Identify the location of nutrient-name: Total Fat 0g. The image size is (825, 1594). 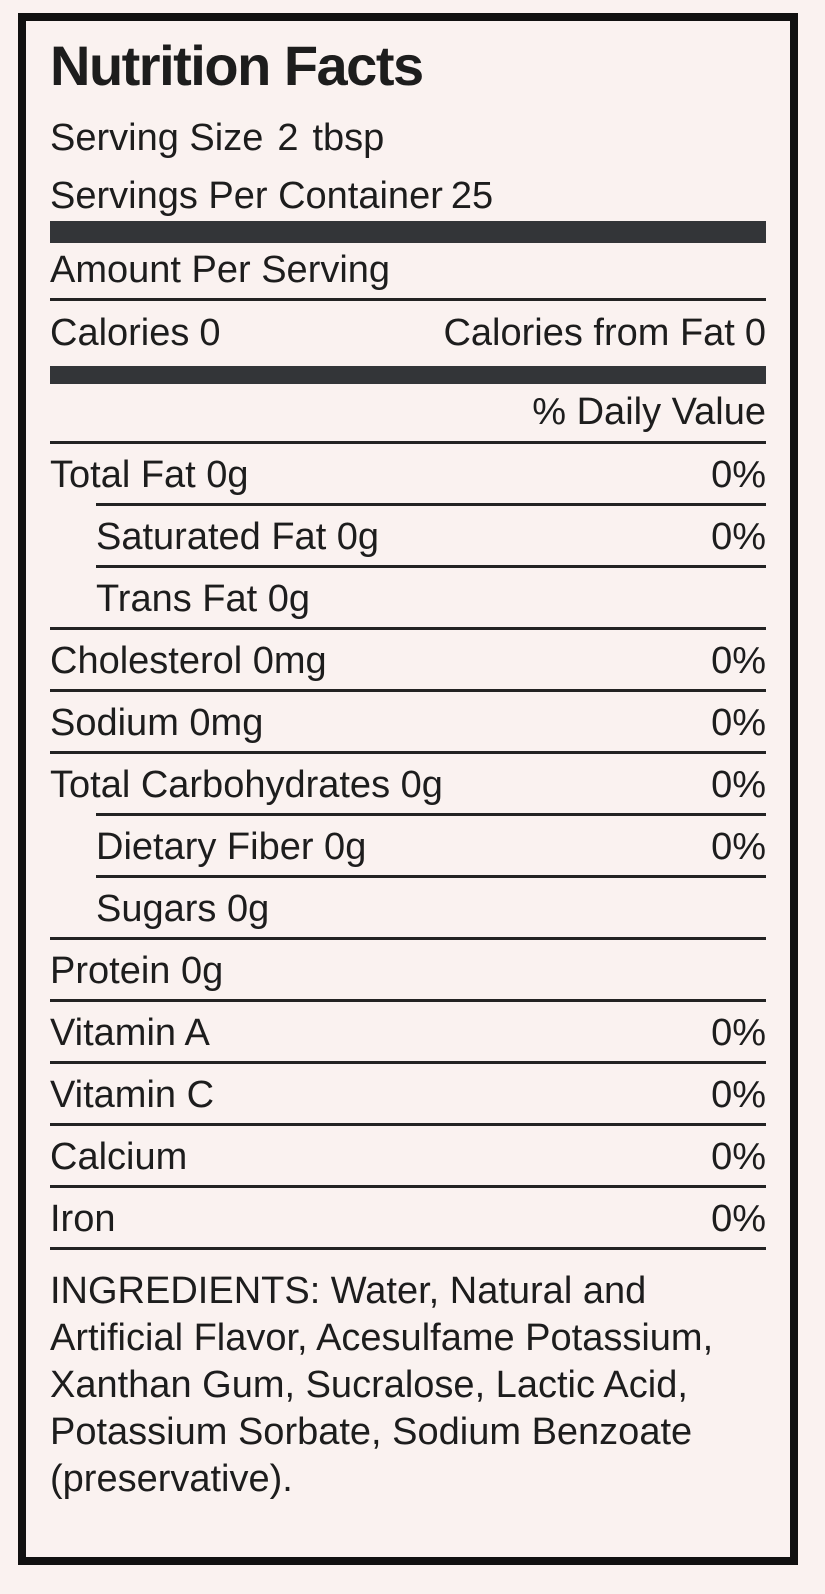
(149, 474).